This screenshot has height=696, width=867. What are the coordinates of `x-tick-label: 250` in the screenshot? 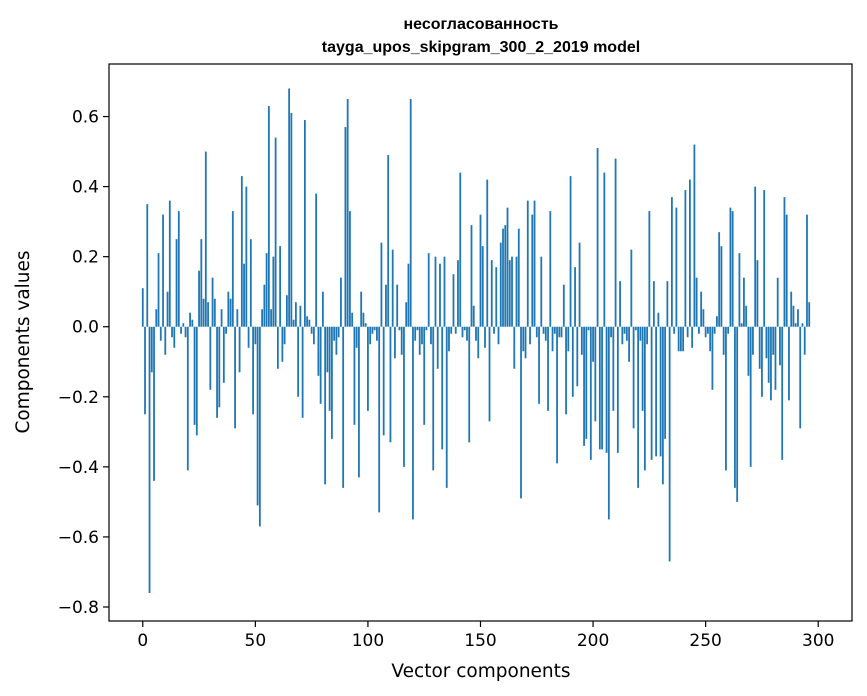 It's located at (705, 641).